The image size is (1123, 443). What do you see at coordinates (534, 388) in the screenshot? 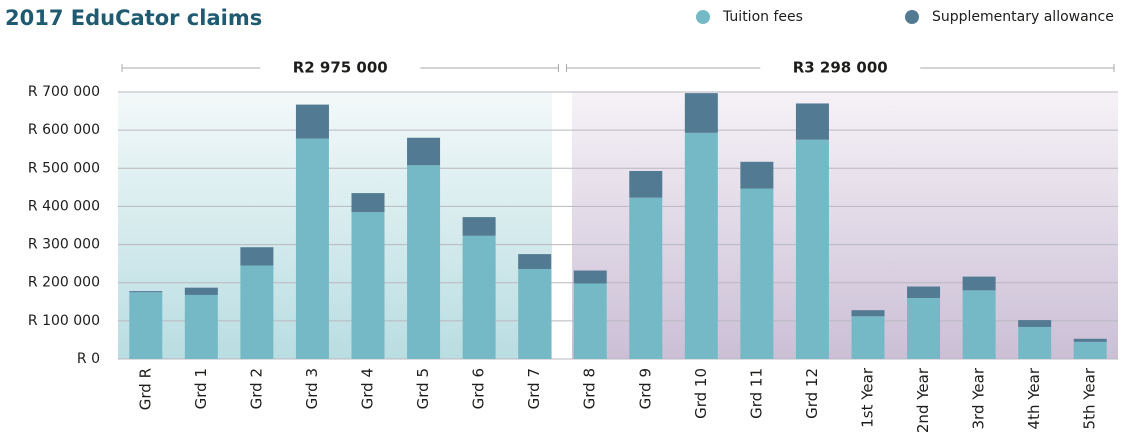
I see `x-tick-label: Grd 7` at bounding box center [534, 388].